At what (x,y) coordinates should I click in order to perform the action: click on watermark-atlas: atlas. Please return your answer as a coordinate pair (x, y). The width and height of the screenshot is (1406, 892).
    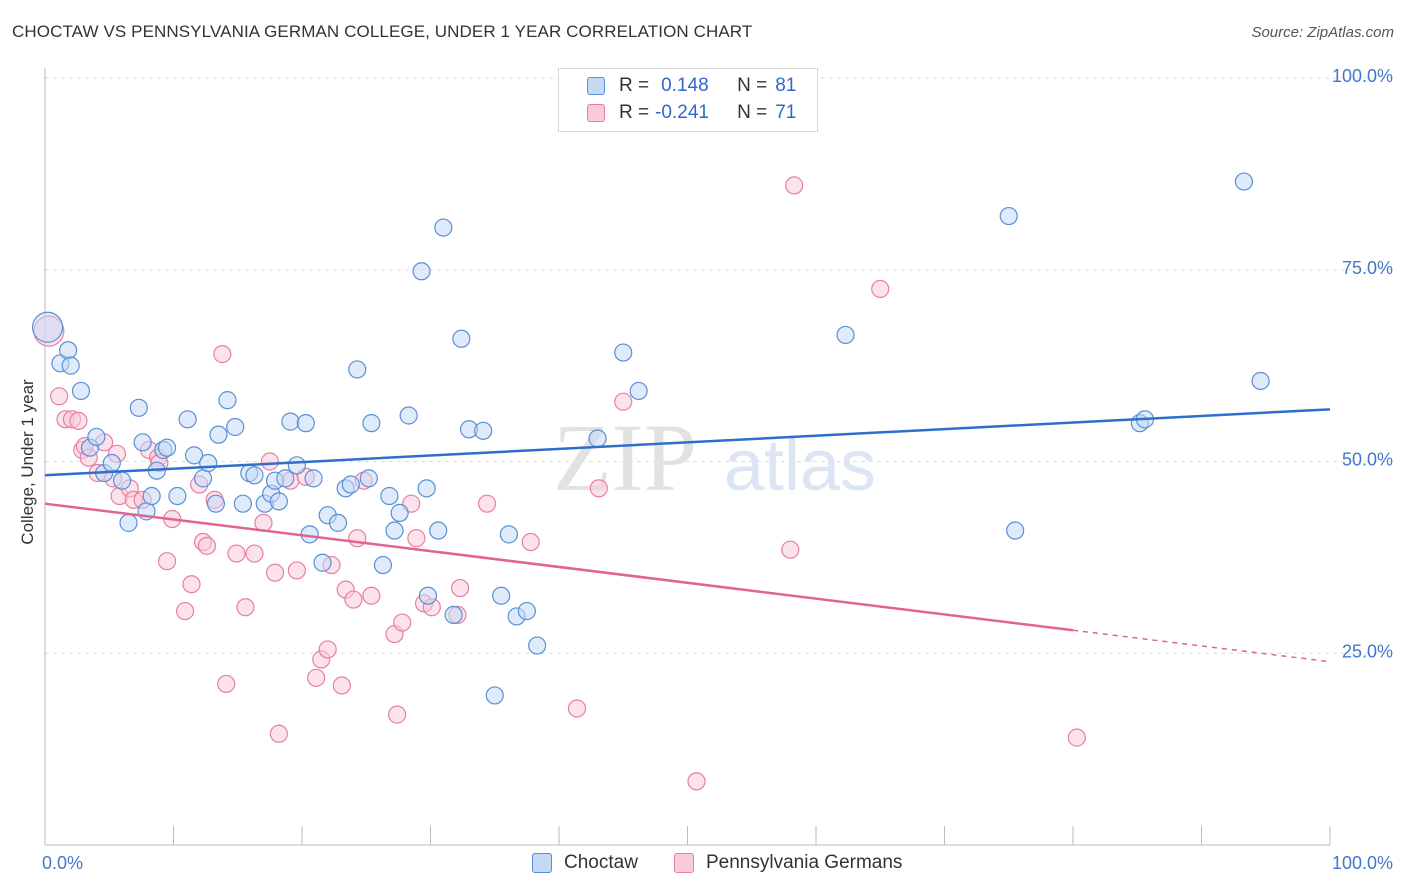
    Looking at the image, I should click on (800, 466).